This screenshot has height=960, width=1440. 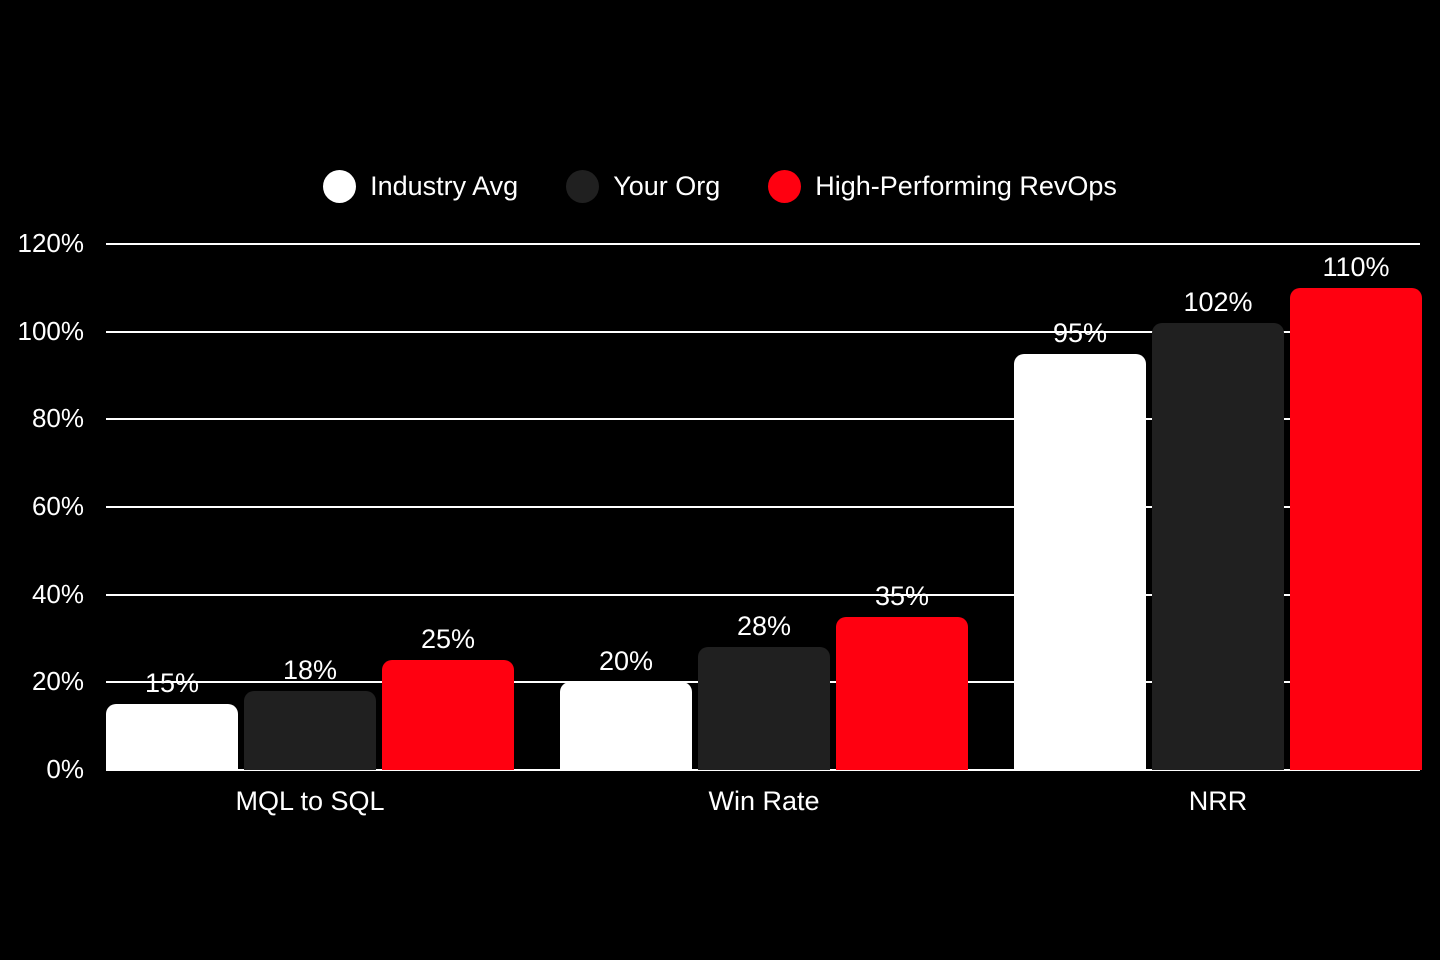 I want to click on bar-value-label: 102%, so click(x=1218, y=301).